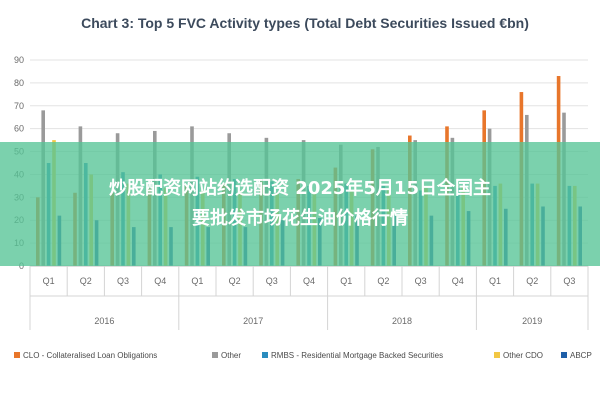  Describe the element at coordinates (19, 83) in the screenshot. I see `y-tick-label: 80` at that location.